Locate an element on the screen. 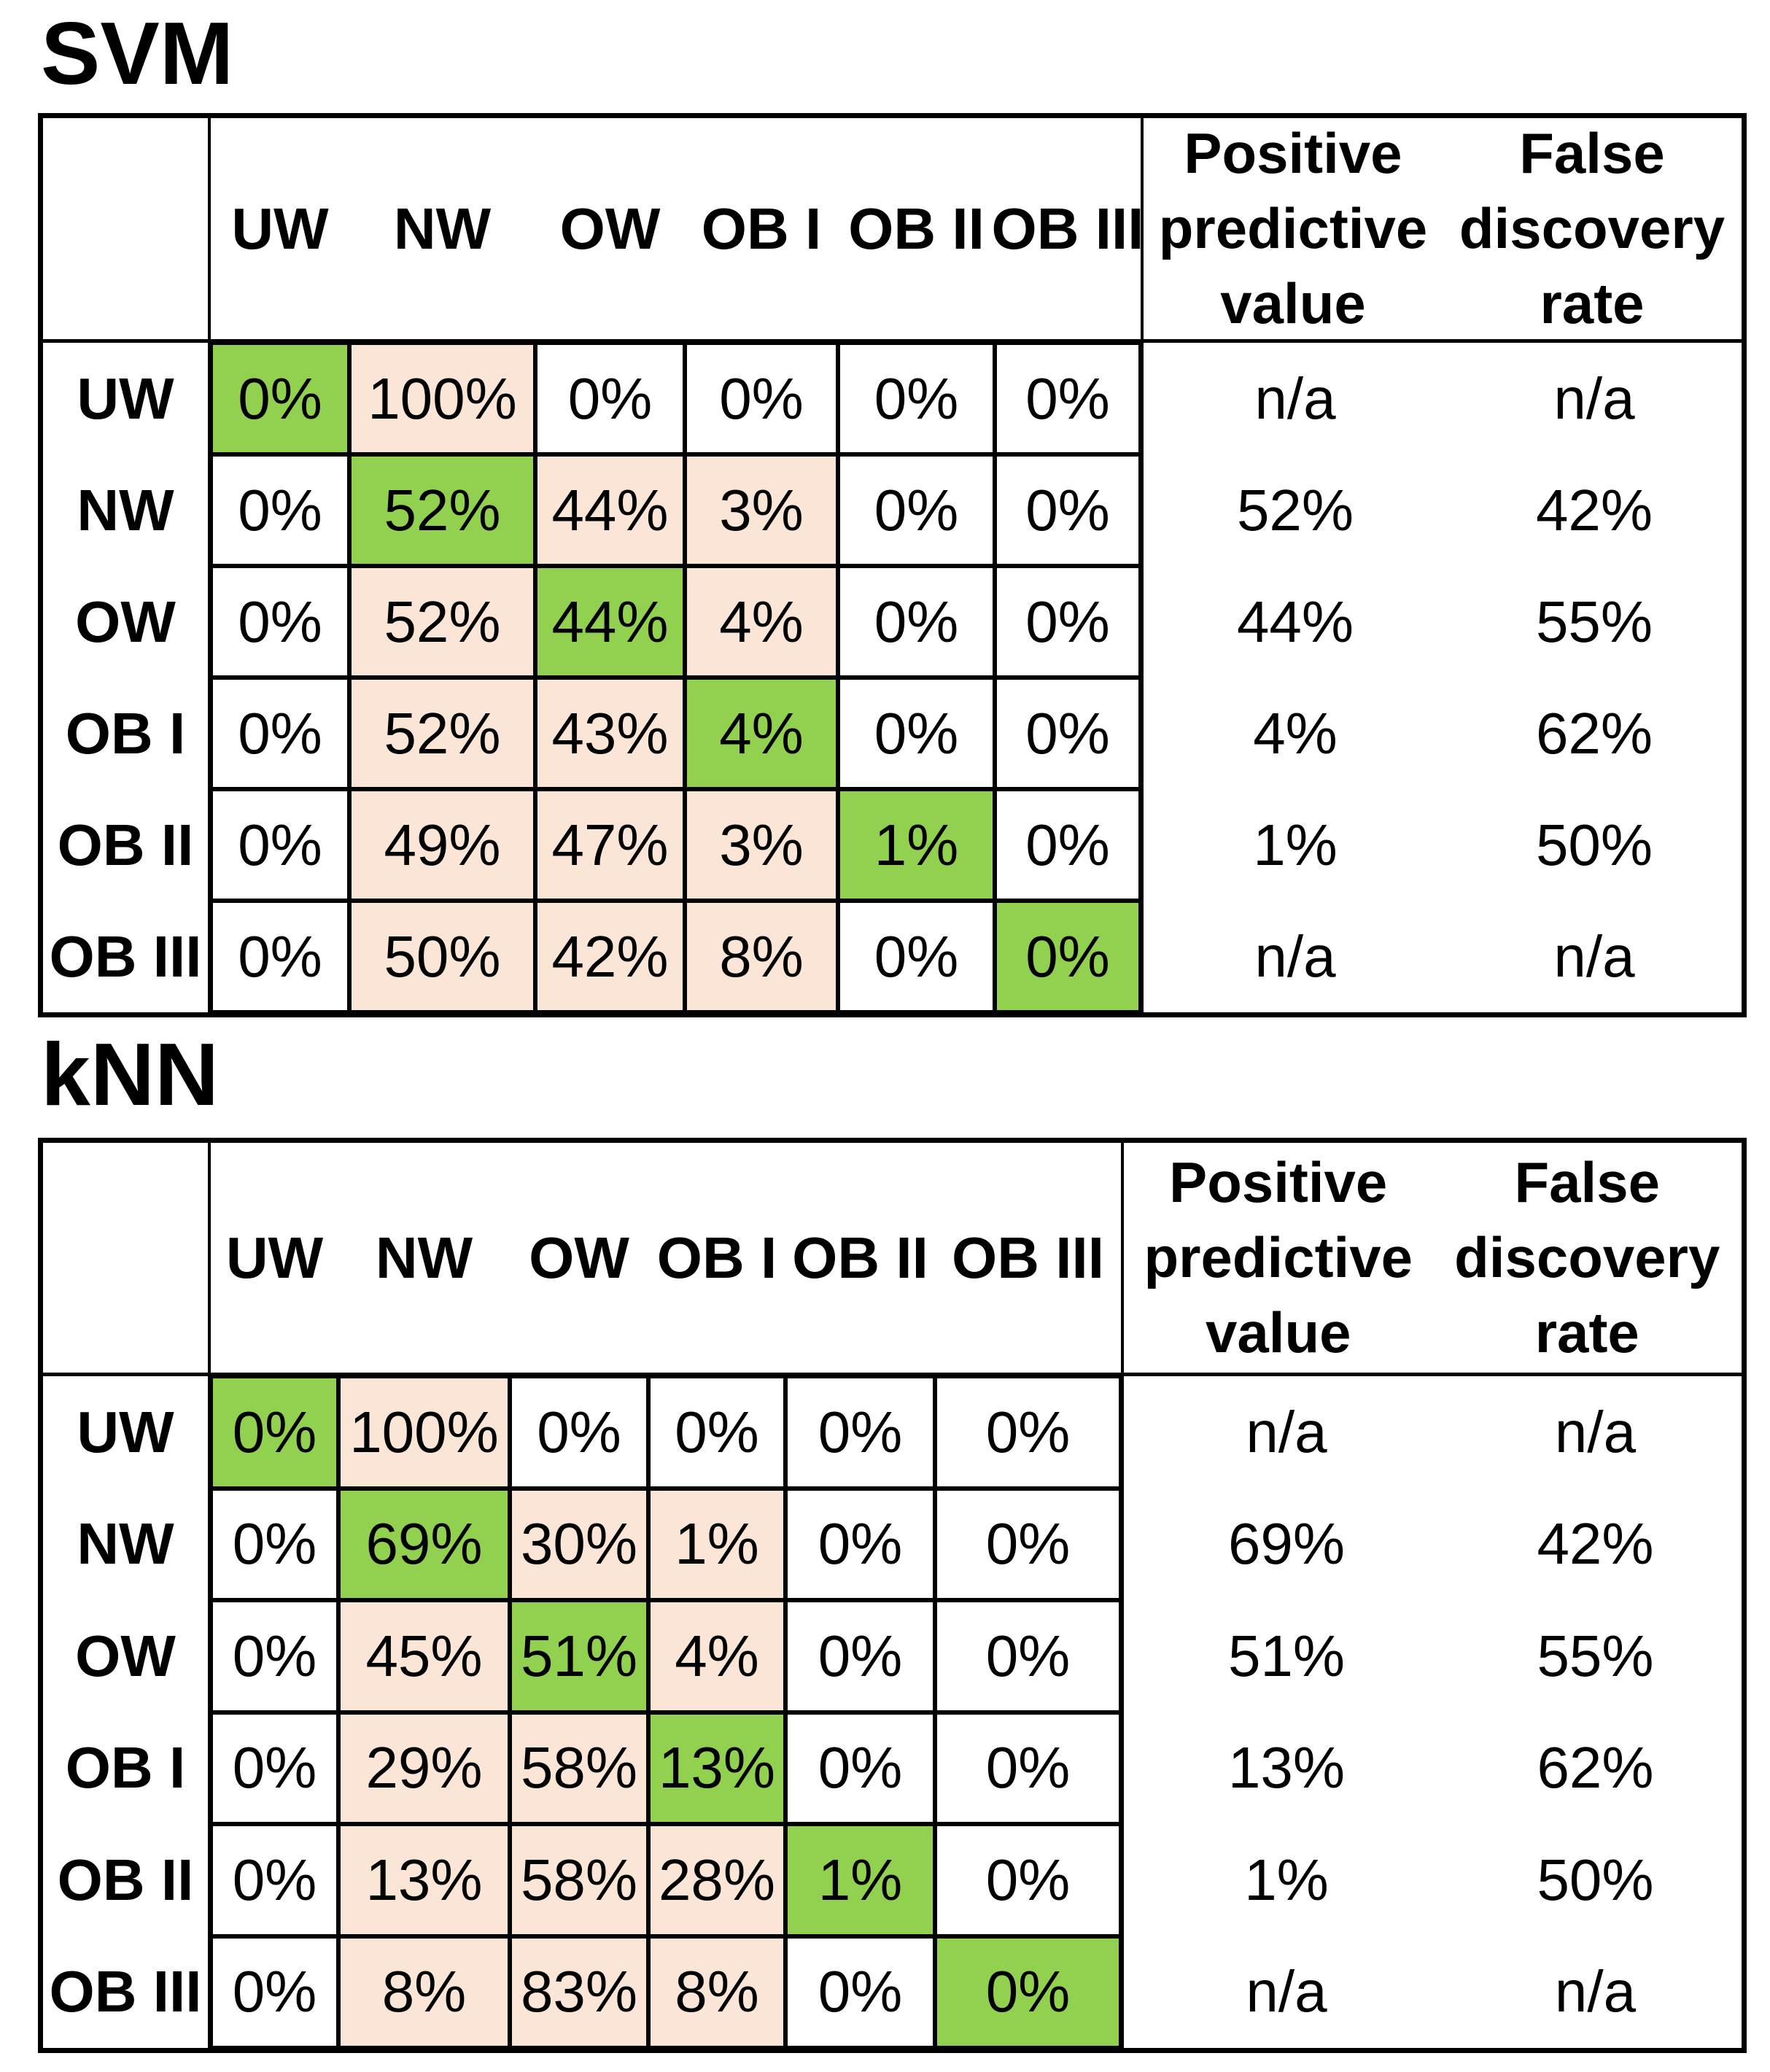  knn-row-label: OB II is located at coordinates (127, 1880).